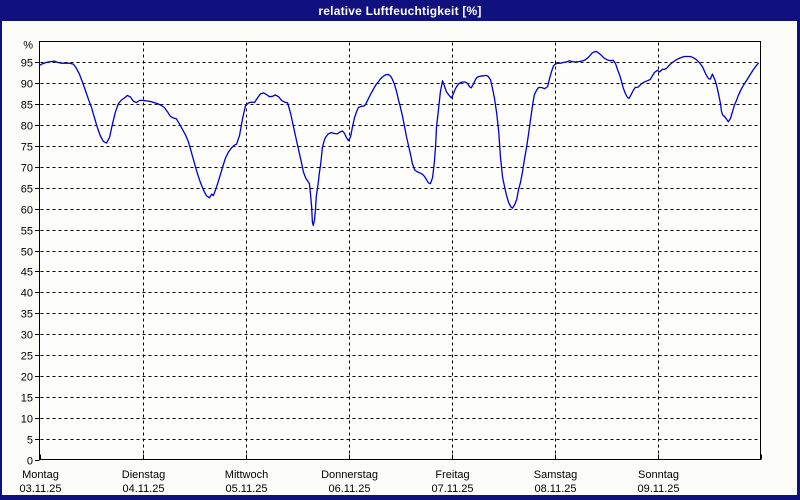 This screenshot has height=500, width=800. What do you see at coordinates (27, 211) in the screenshot?
I see `y-axis-tick-label: 60` at bounding box center [27, 211].